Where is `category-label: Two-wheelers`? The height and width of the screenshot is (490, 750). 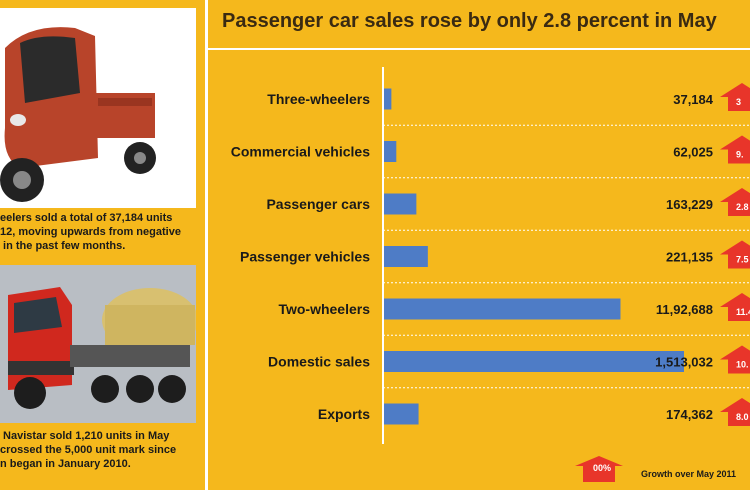 category-label: Two-wheelers is located at coordinates (324, 309).